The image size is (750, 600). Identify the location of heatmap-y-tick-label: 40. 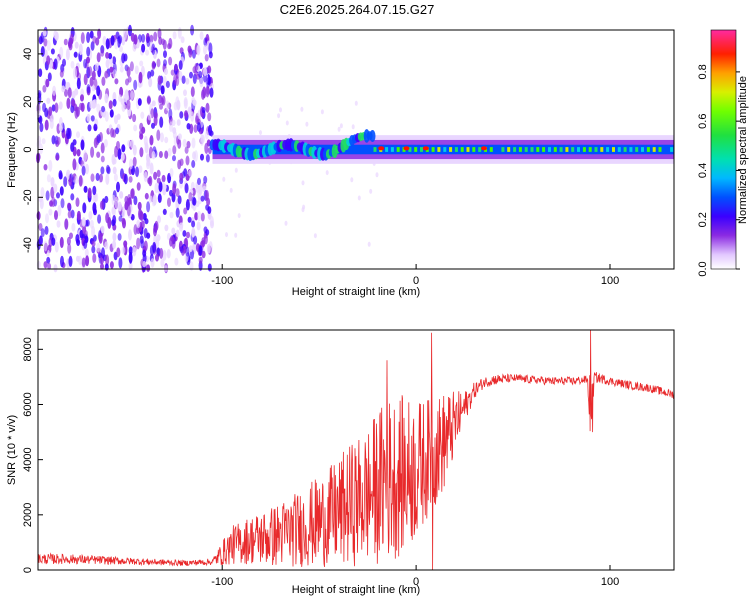
(28, 54).